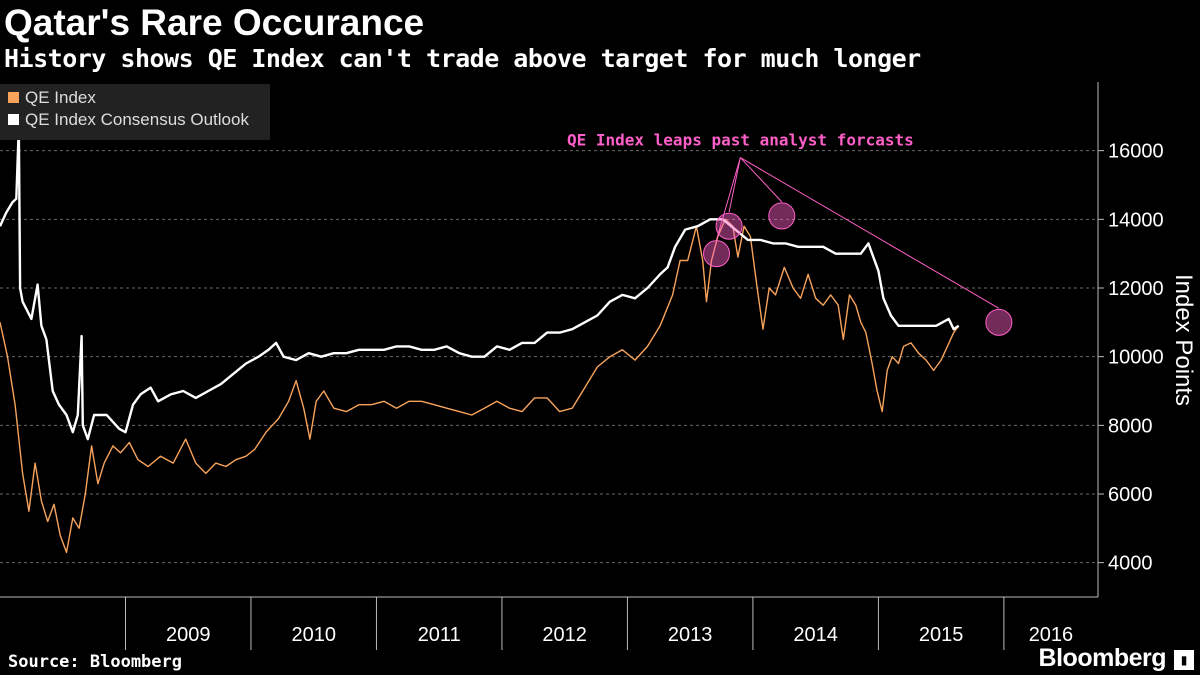 The image size is (1200, 675). Describe the element at coordinates (214, 22) in the screenshot. I see `chart-title: Qatar's Rare Occurance` at that location.